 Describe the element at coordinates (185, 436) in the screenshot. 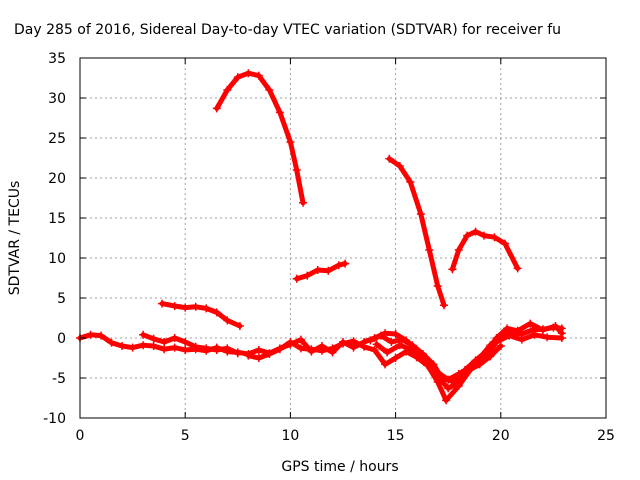

I see `x-tick-label: 5` at that location.